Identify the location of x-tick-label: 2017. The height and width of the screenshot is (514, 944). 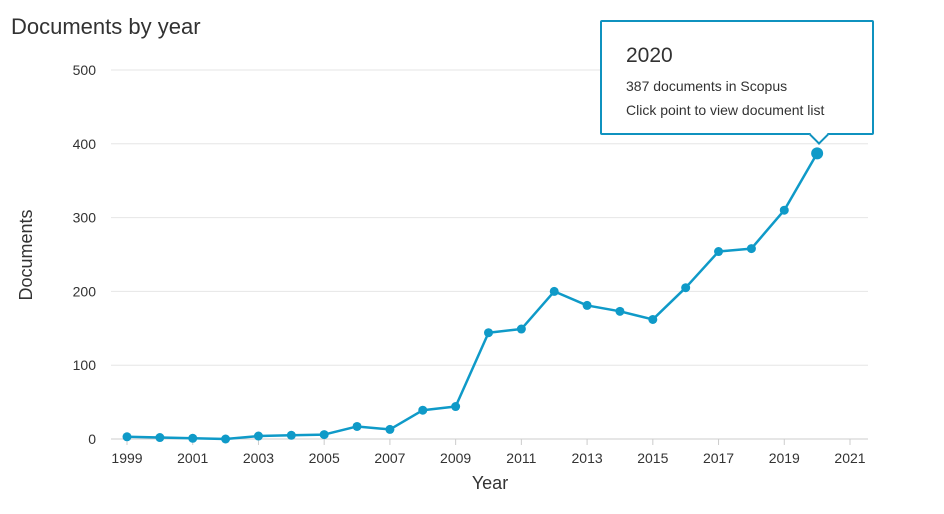
(718, 458).